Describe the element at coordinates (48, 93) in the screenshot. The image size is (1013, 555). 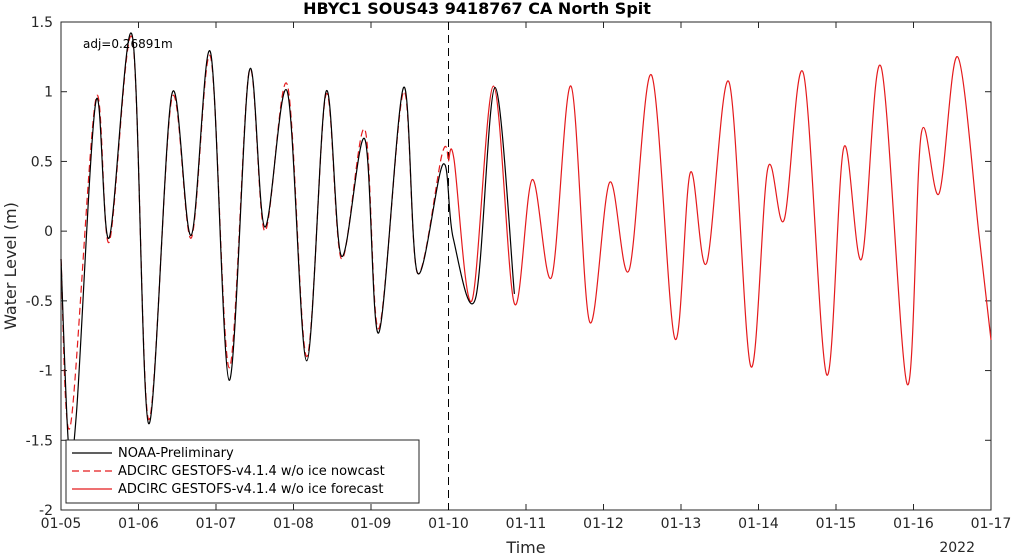
I see `y-tick-label: 1` at that location.